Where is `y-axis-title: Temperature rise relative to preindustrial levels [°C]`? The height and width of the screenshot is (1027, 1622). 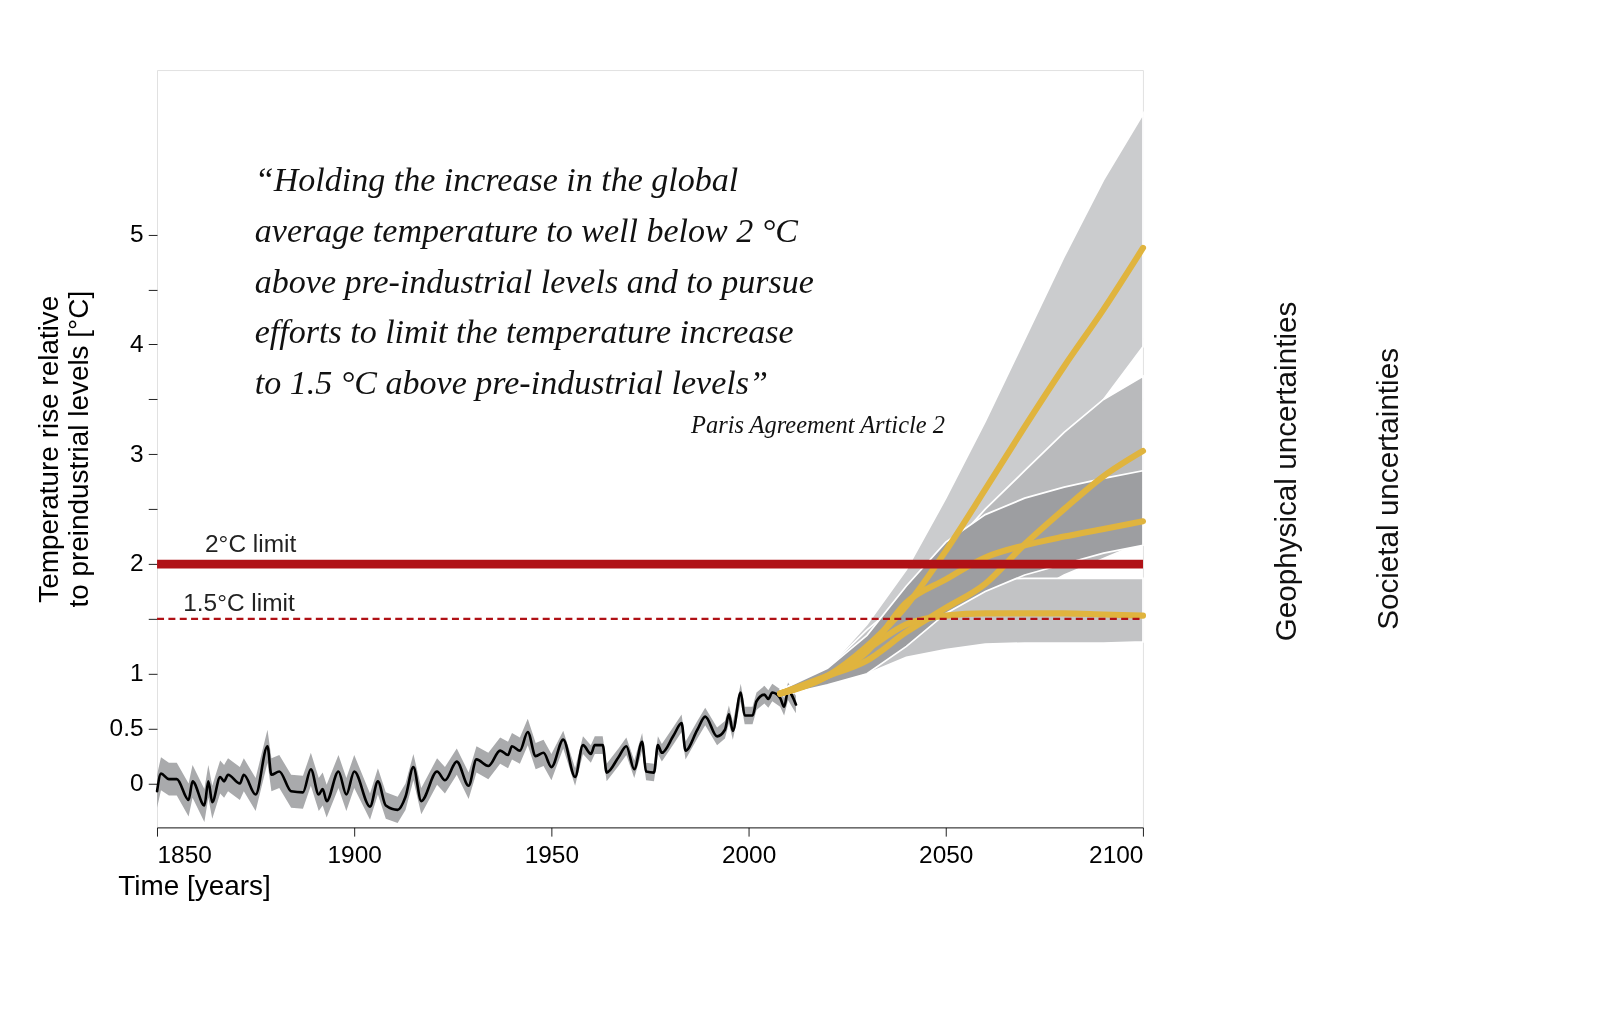 y-axis-title: Temperature rise relative to preindustrial levels [°C] is located at coordinates (63, 449).